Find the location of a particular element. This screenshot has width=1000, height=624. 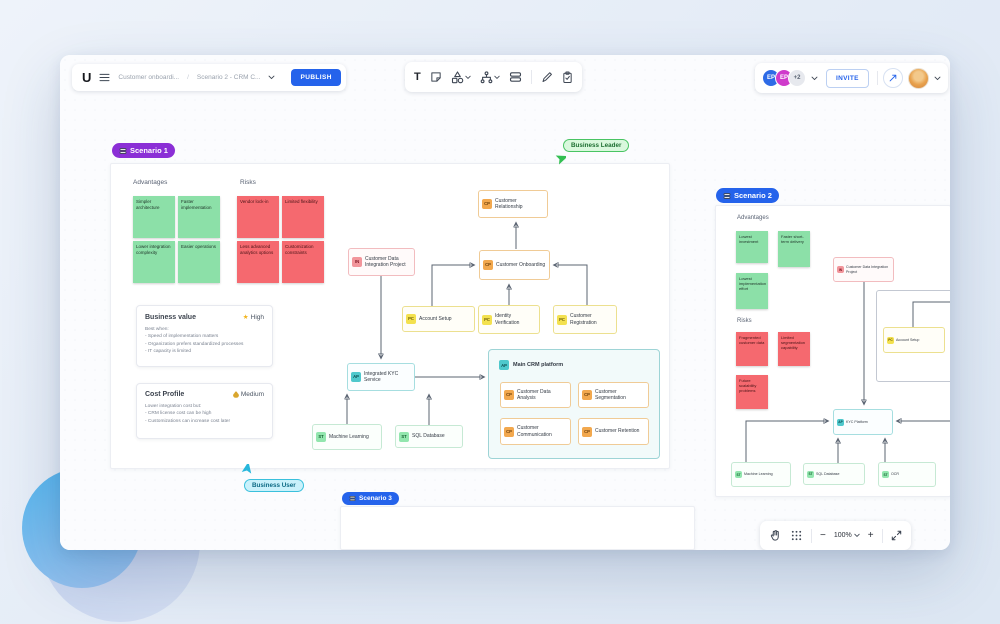

flow-node-machine-learning-s2: ST Machine Learning is located at coordinates (761, 474).